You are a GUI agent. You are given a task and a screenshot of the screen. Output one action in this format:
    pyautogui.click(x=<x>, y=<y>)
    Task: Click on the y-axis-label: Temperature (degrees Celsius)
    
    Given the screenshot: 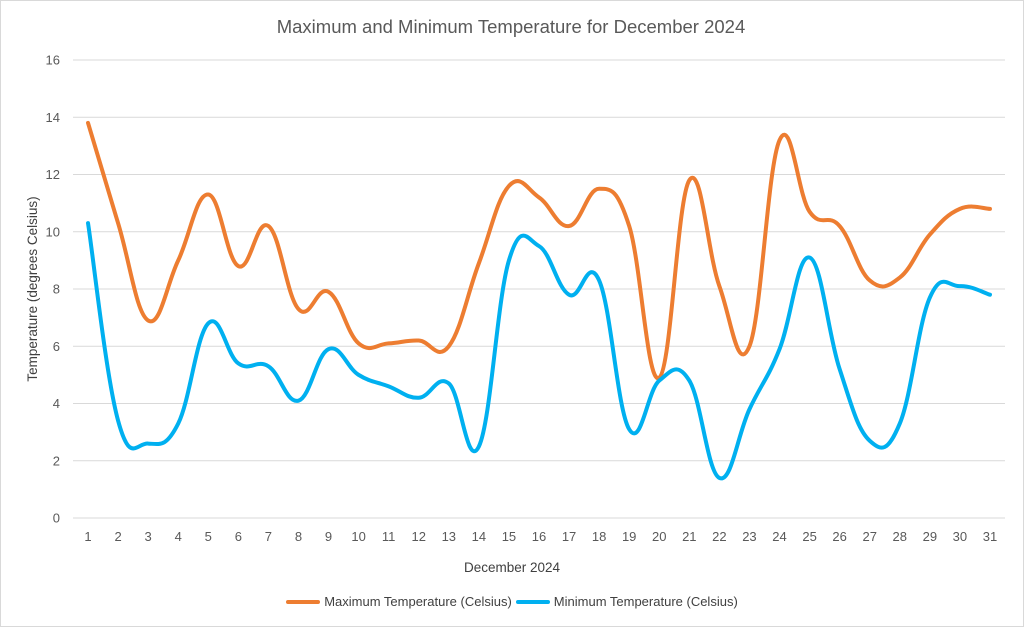 What is the action you would take?
    pyautogui.click(x=32, y=288)
    